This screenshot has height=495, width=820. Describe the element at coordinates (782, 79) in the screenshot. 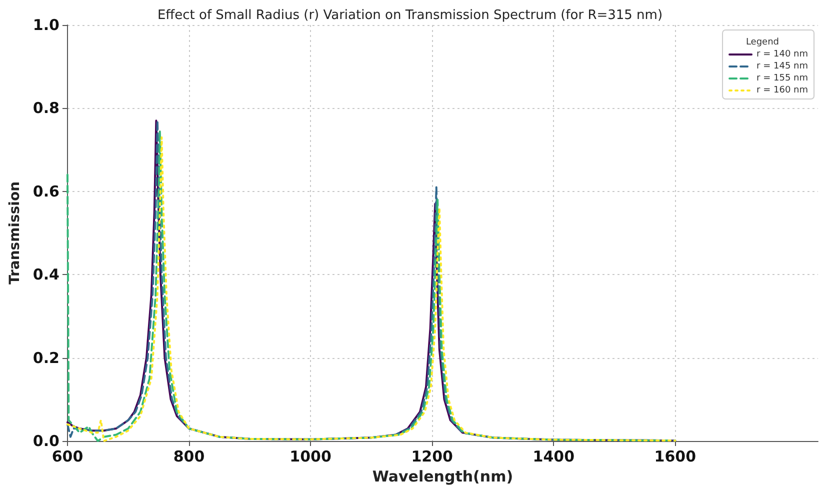

I see `legend-label: r = 155 nm` at that location.